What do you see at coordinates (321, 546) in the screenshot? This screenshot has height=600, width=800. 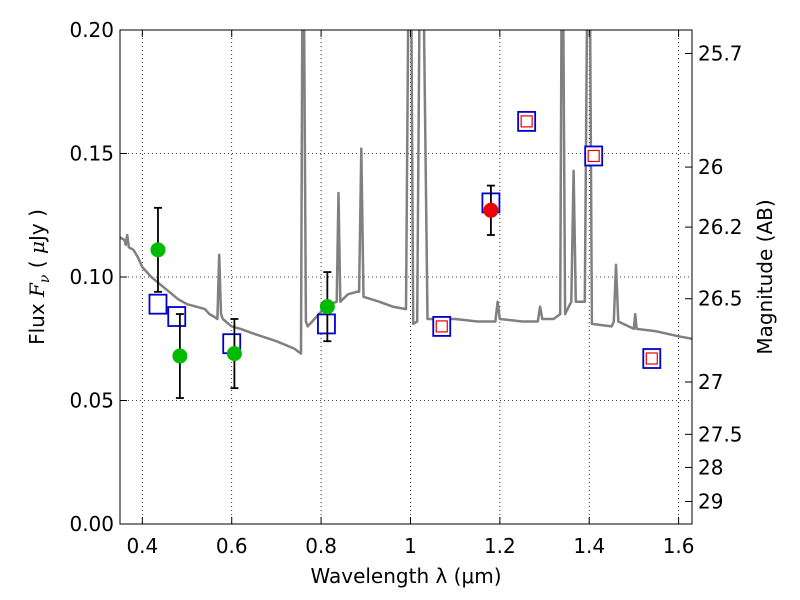 I see `x-tick-label: 0.8` at bounding box center [321, 546].